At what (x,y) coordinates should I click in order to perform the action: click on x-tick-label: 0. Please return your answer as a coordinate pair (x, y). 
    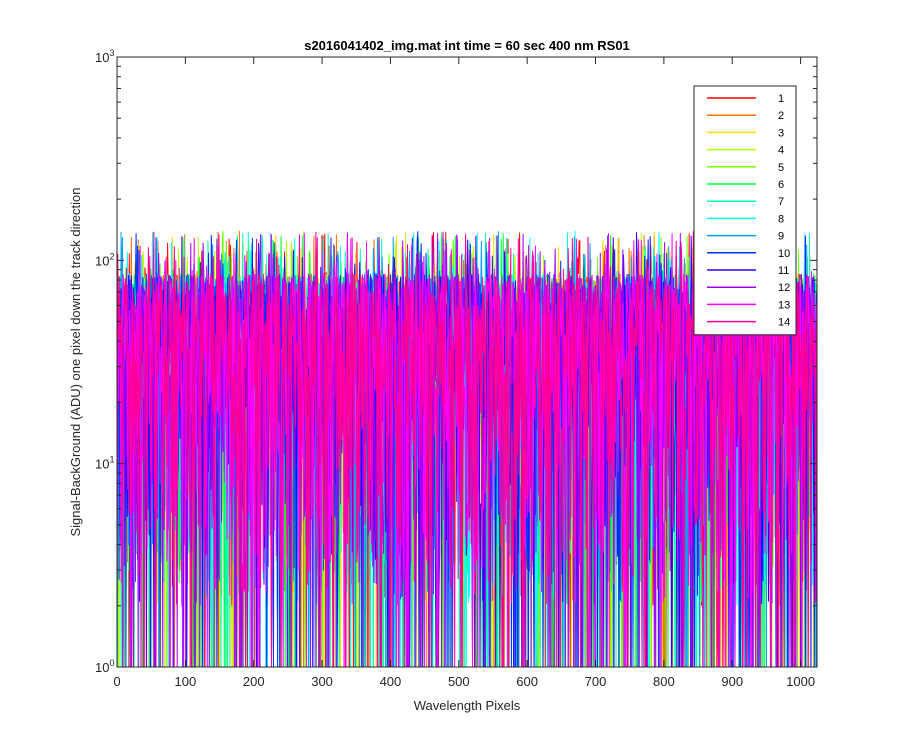
    Looking at the image, I should click on (116, 681).